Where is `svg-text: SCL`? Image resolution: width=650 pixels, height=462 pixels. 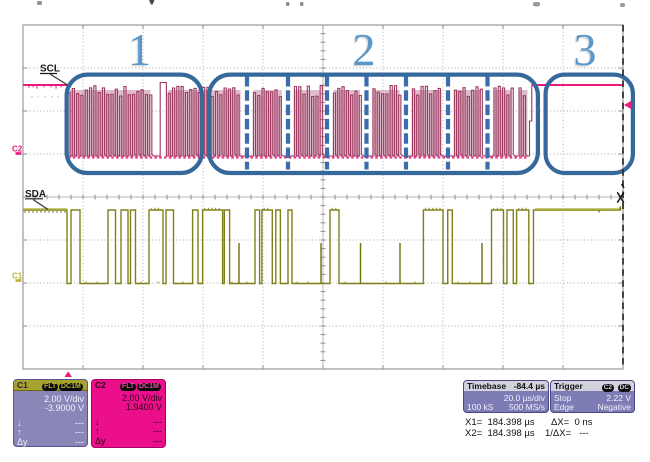
svg-text: SCL is located at coordinates (50, 69).